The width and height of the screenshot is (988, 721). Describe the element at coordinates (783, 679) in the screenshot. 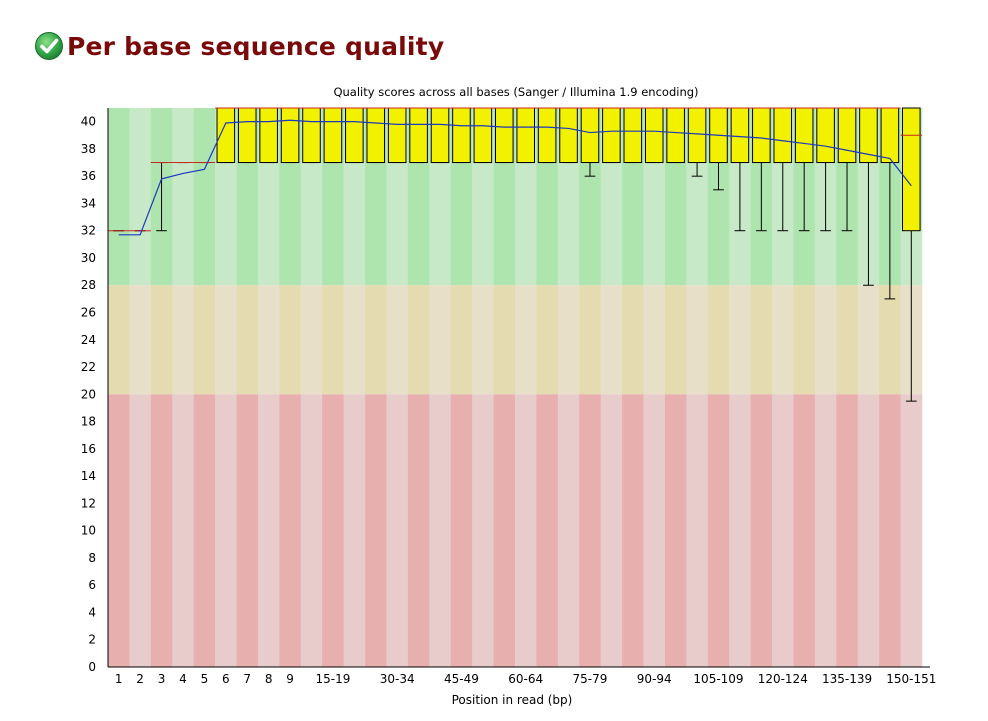

I see `x-tick-label: 120-124` at that location.